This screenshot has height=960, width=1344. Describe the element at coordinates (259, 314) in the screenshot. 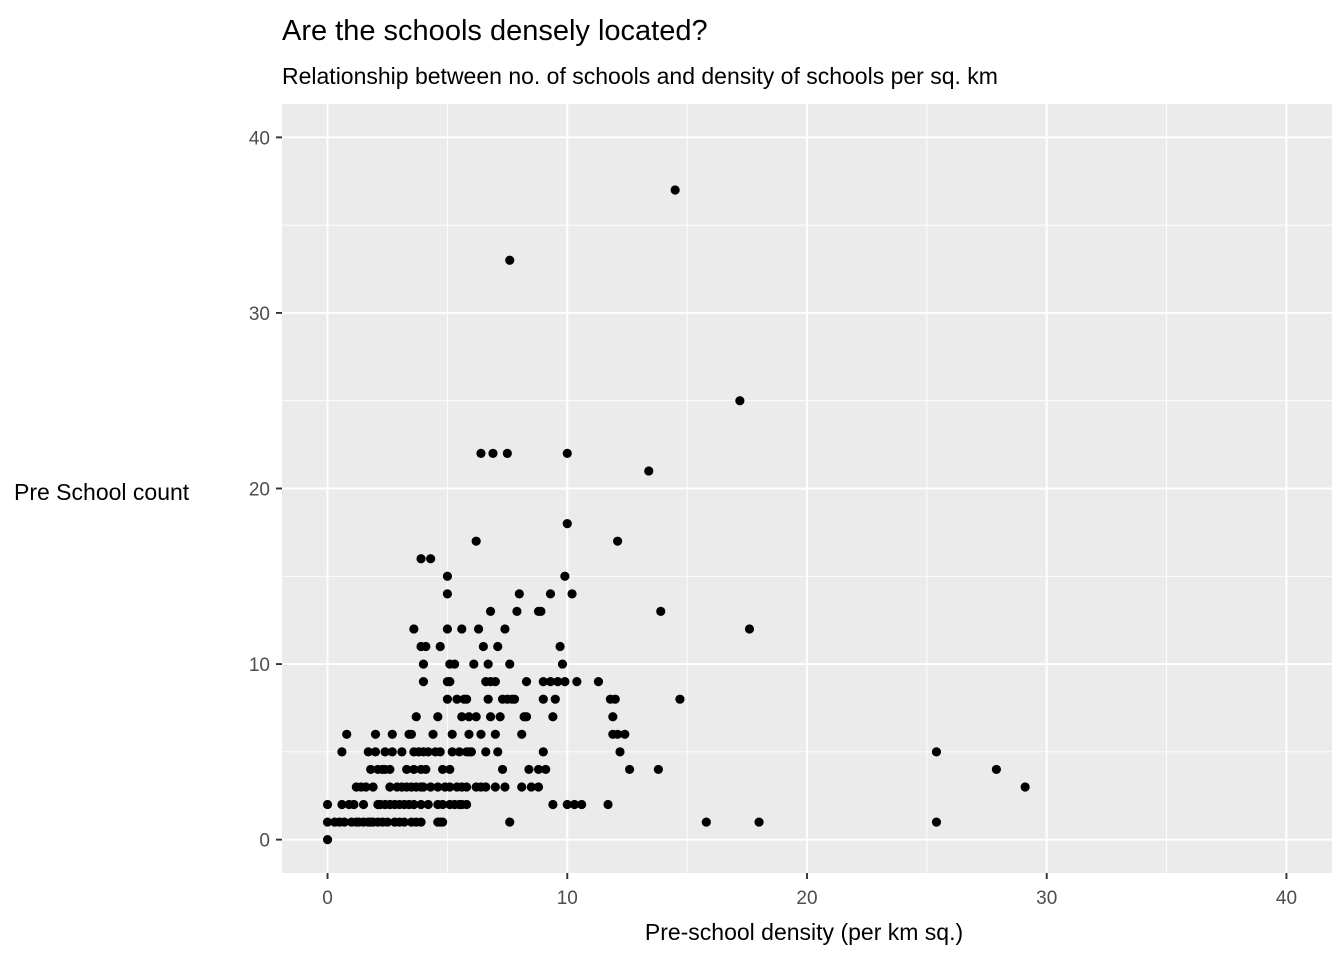

I see `y-tick-label: 30` at that location.